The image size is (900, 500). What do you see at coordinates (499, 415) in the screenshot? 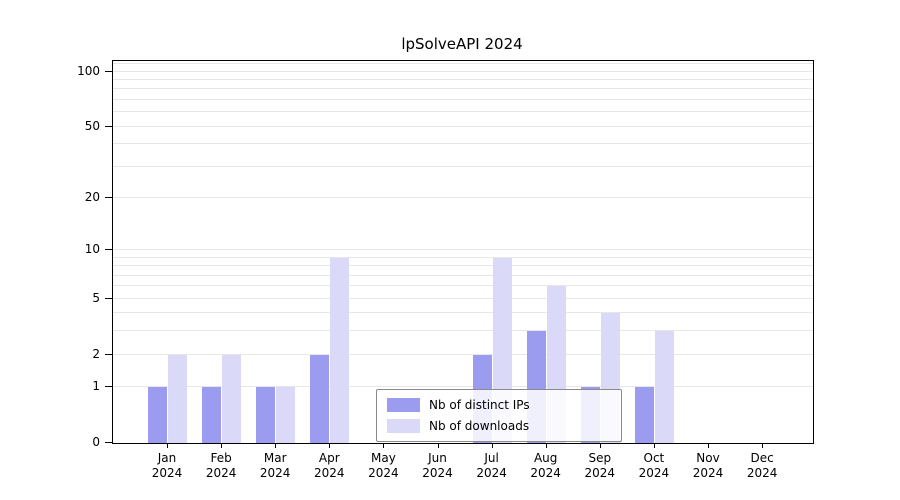
I see `legend: Nb of distinct IPs Nb of downloads` at bounding box center [499, 415].